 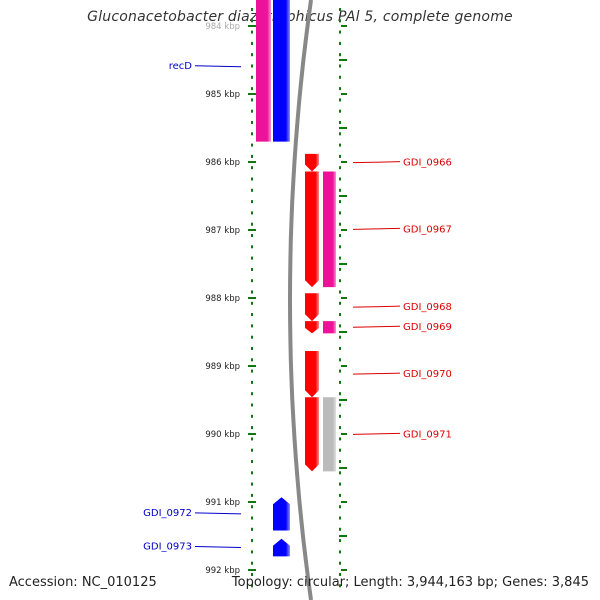 What do you see at coordinates (427, 229) in the screenshot?
I see `gene-label: GDI_0967` at bounding box center [427, 229].